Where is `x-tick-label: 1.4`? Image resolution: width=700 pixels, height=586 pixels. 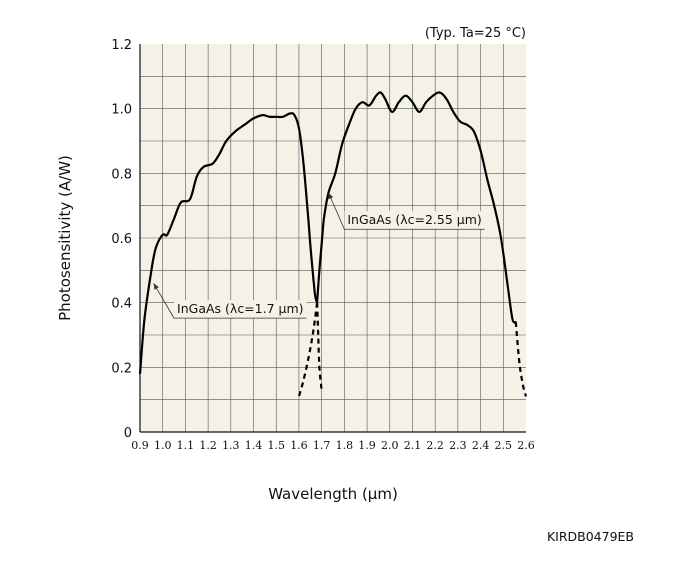
x-tick-label: 1.4 is located at coordinates (254, 445).